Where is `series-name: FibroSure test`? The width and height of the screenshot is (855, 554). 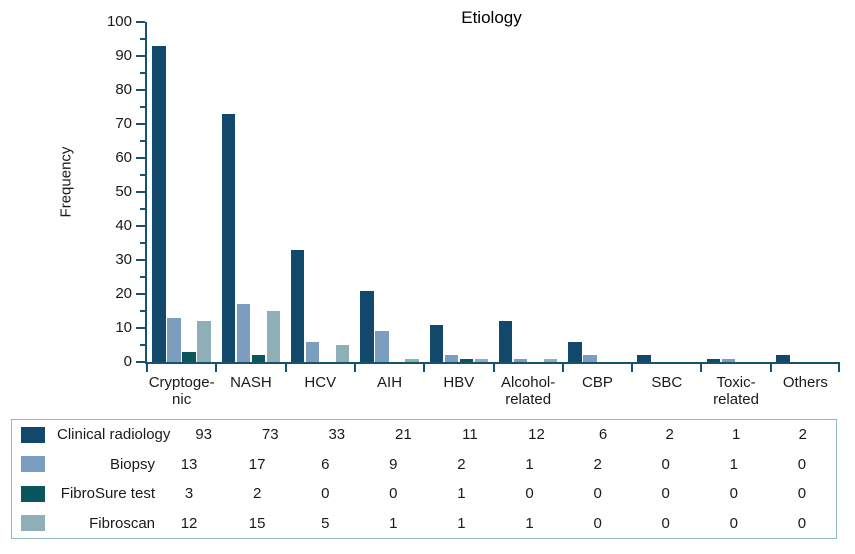
series-name: FibroSure test is located at coordinates (107, 494).